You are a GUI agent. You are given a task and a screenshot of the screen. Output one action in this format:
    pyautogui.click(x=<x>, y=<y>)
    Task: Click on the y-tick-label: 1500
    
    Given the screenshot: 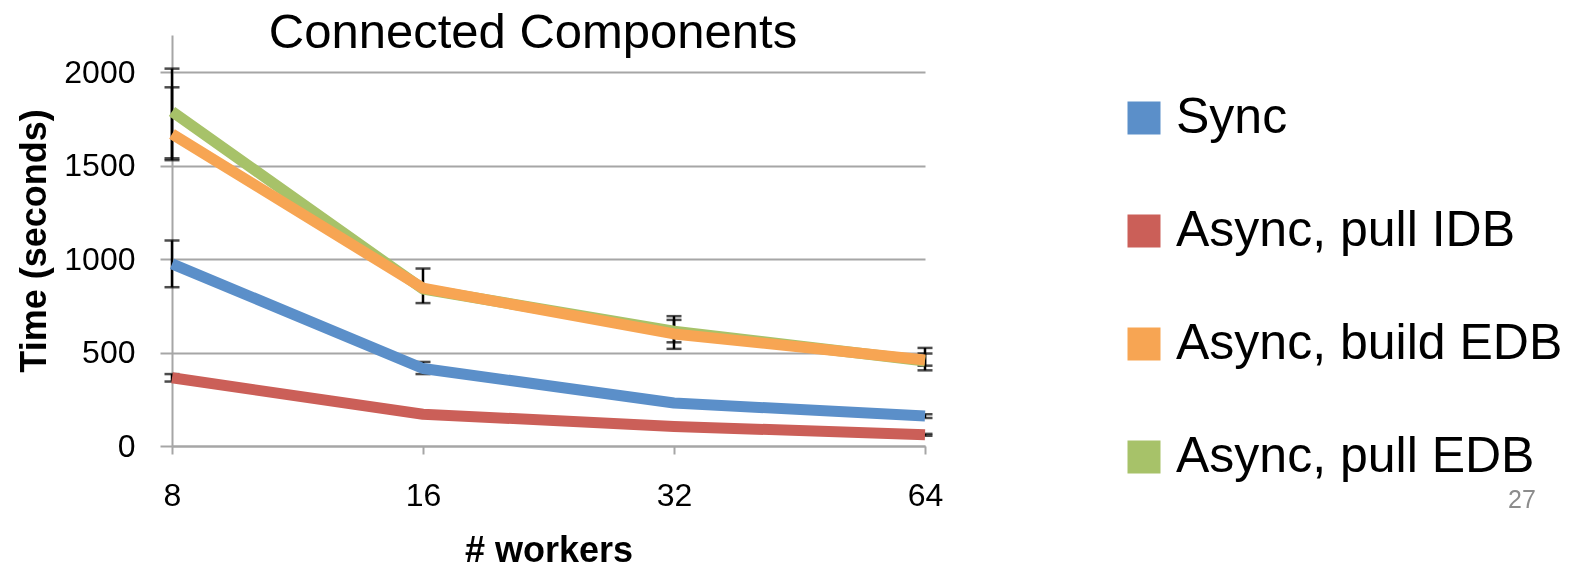 What is the action you would take?
    pyautogui.click(x=100, y=165)
    